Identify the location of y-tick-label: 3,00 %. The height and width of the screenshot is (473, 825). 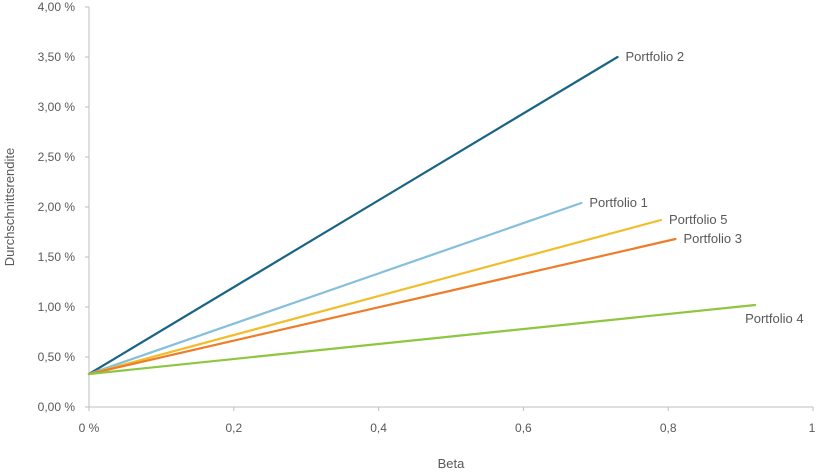
(57, 107).